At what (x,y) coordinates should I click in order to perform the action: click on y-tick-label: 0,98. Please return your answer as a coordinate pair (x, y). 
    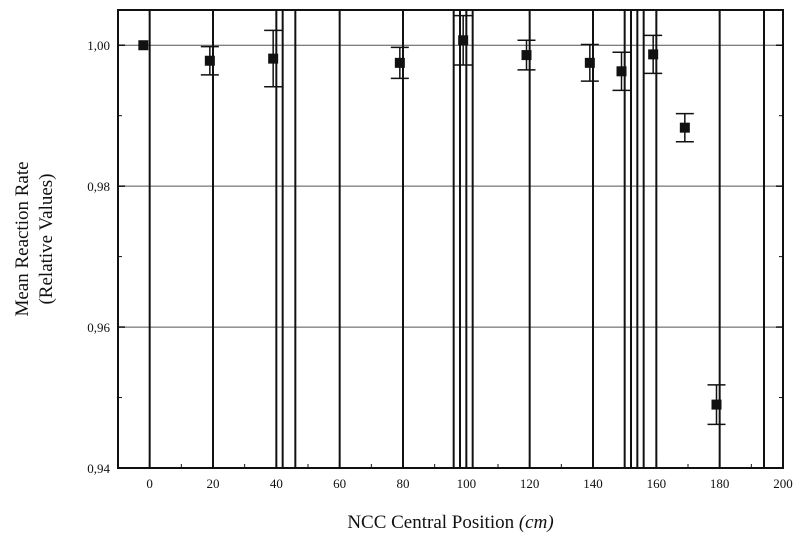
    Looking at the image, I should click on (98, 186).